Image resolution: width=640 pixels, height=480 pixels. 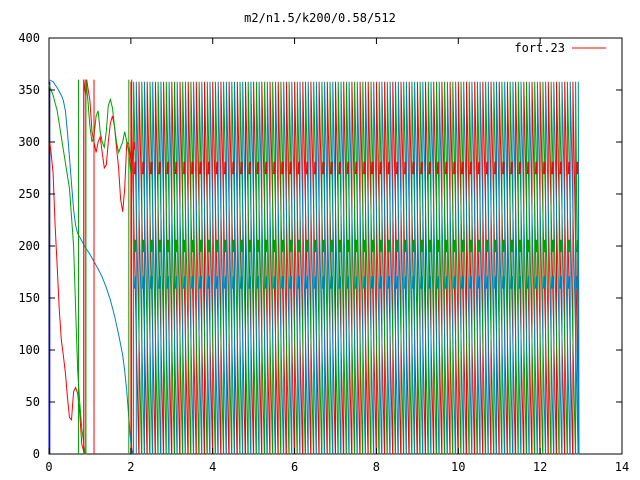 I want to click on y-tick-label-1: 50, so click(x=33, y=402).